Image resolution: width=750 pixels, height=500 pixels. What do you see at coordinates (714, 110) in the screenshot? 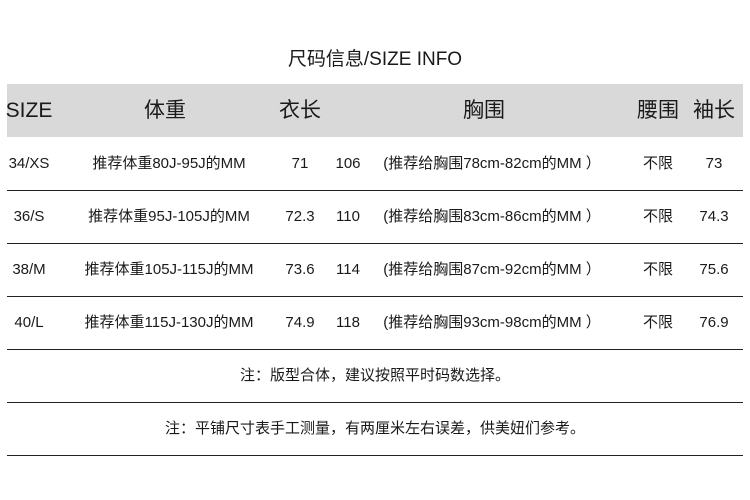
I see `header-sleeve: 袖长` at bounding box center [714, 110].